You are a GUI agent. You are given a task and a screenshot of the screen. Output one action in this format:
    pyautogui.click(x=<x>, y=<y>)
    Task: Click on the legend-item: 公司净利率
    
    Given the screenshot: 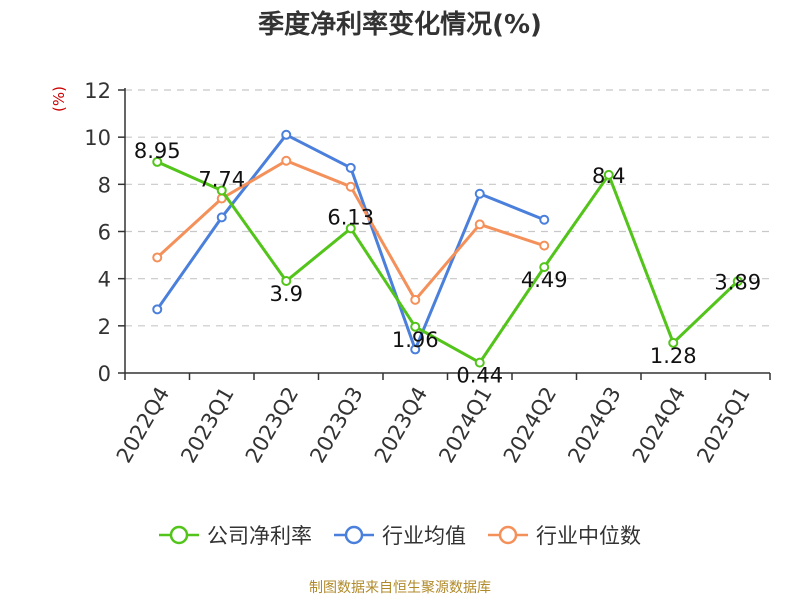 What is the action you would take?
    pyautogui.click(x=235, y=535)
    